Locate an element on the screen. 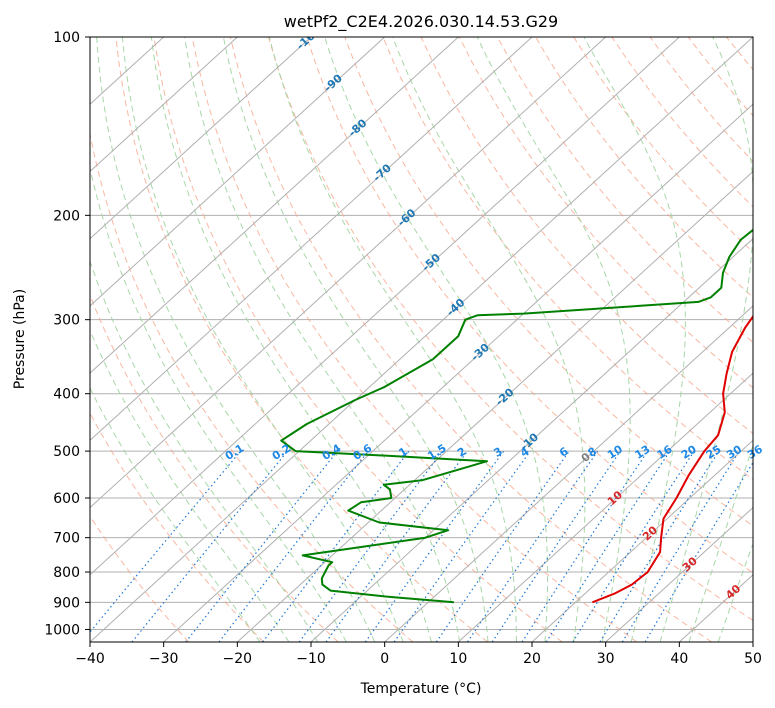 The image size is (775, 708). x-tick-label: 40 is located at coordinates (679, 659).